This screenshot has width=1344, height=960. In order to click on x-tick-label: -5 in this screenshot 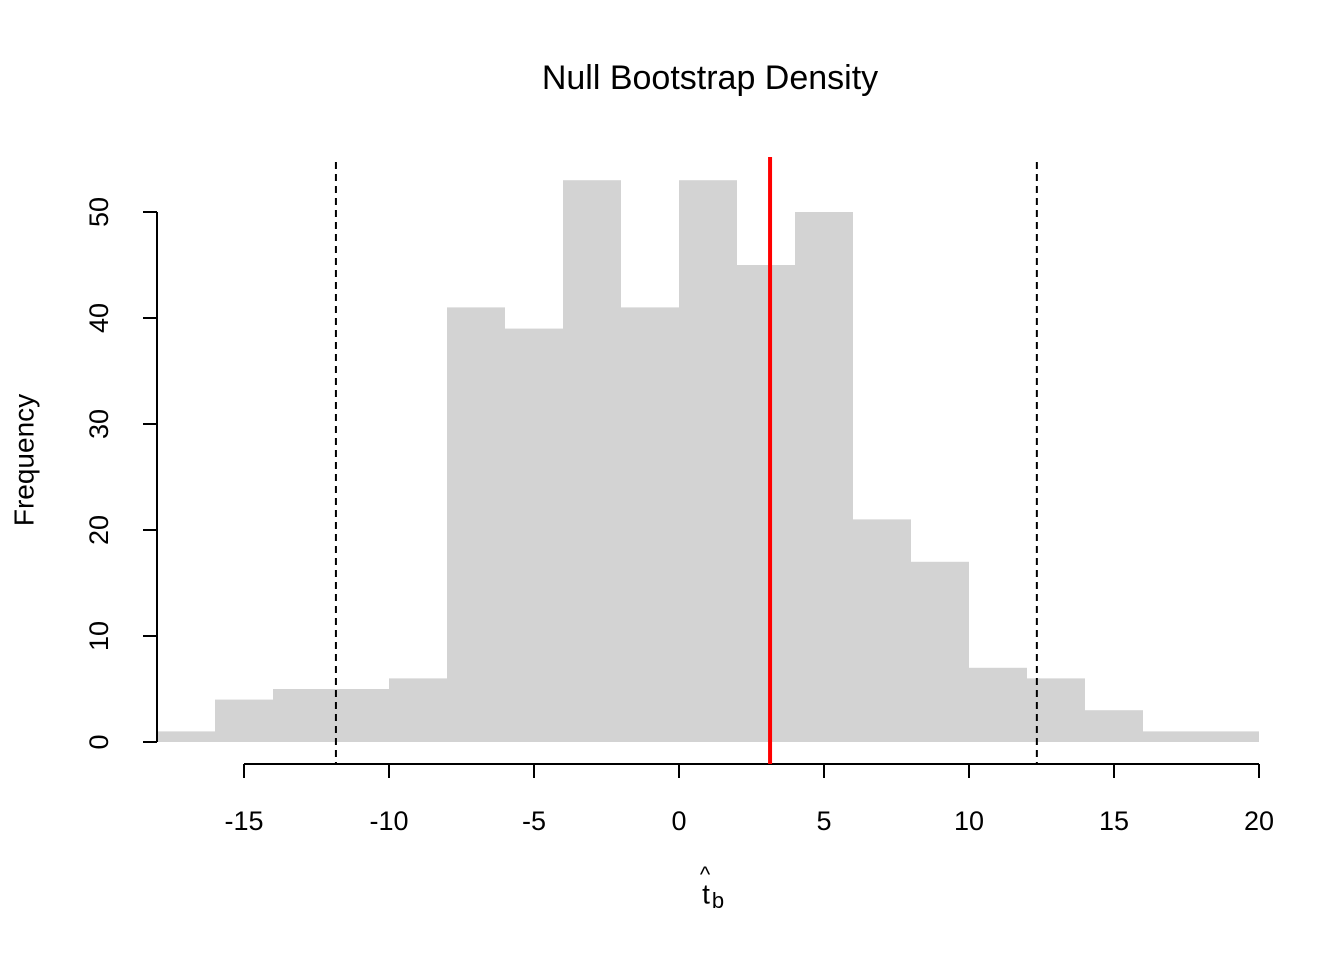, I will do `click(534, 821)`.